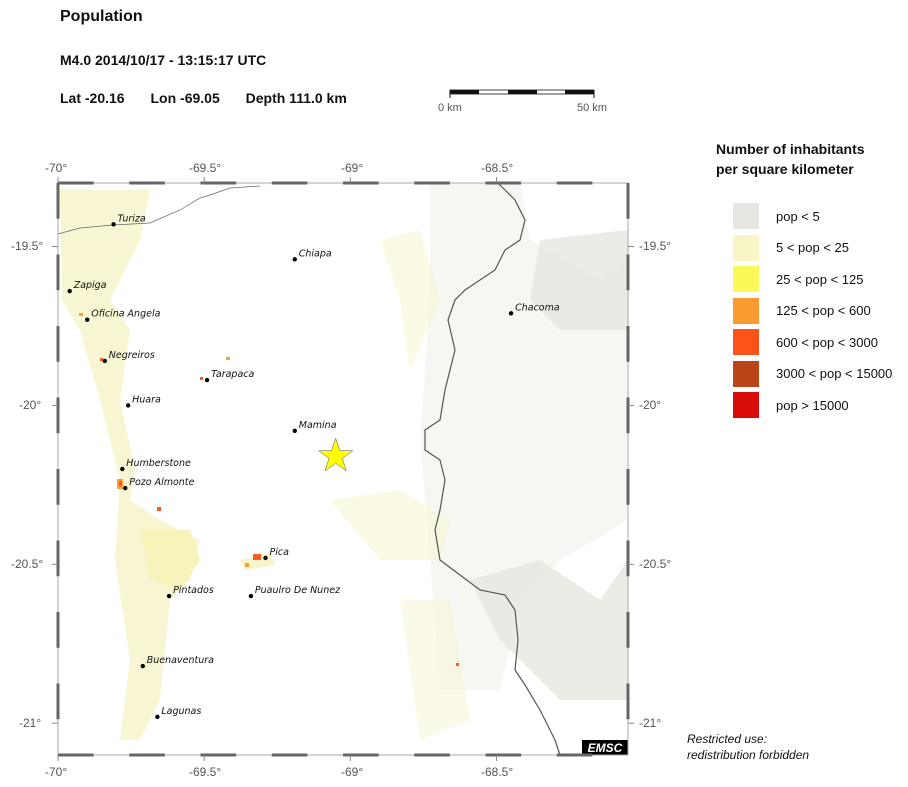  I want to click on emsc-logo-text: EMSC, so click(605, 748).